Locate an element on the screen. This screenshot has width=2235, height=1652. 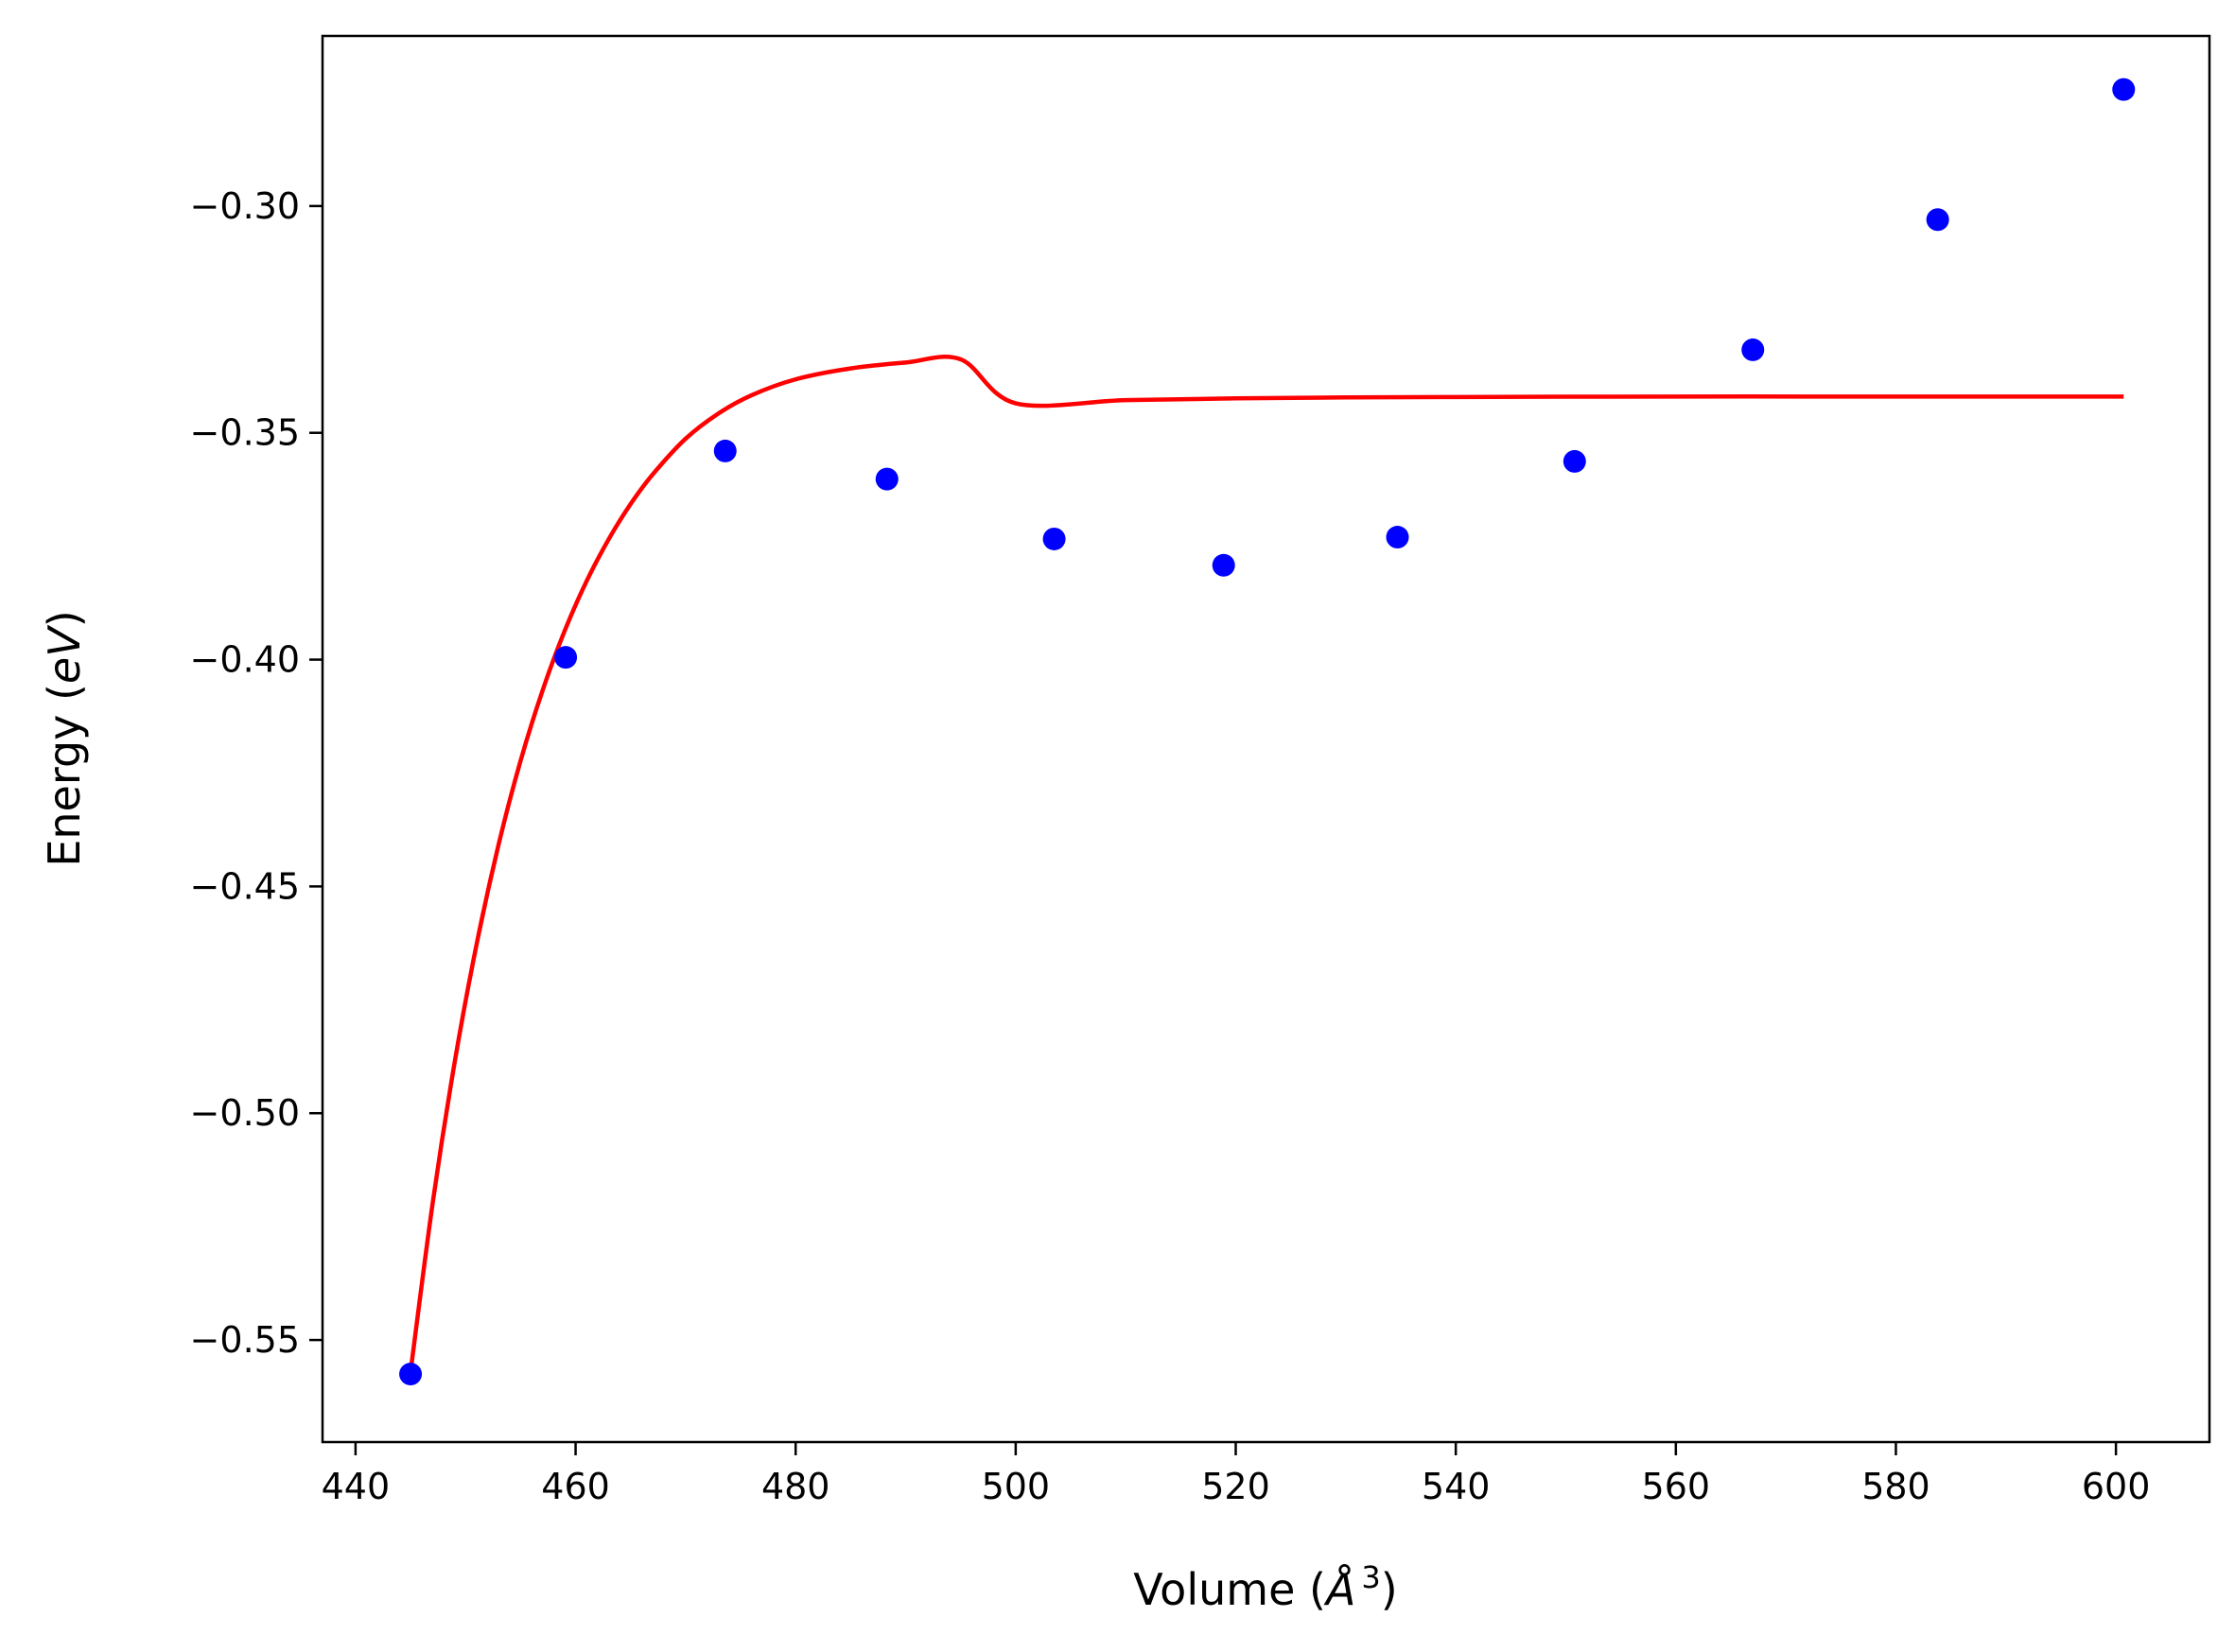
y-axis-label-symbol: eV is located at coordinates (64, 654).